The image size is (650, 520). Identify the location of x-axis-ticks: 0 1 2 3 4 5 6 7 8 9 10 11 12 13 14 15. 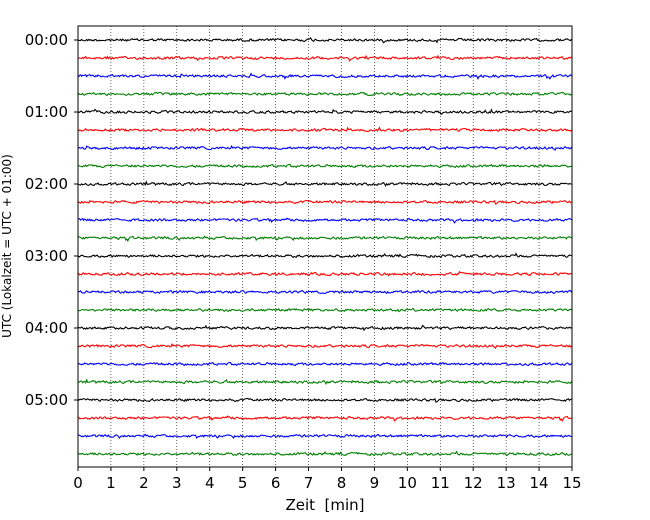
(327, 479).